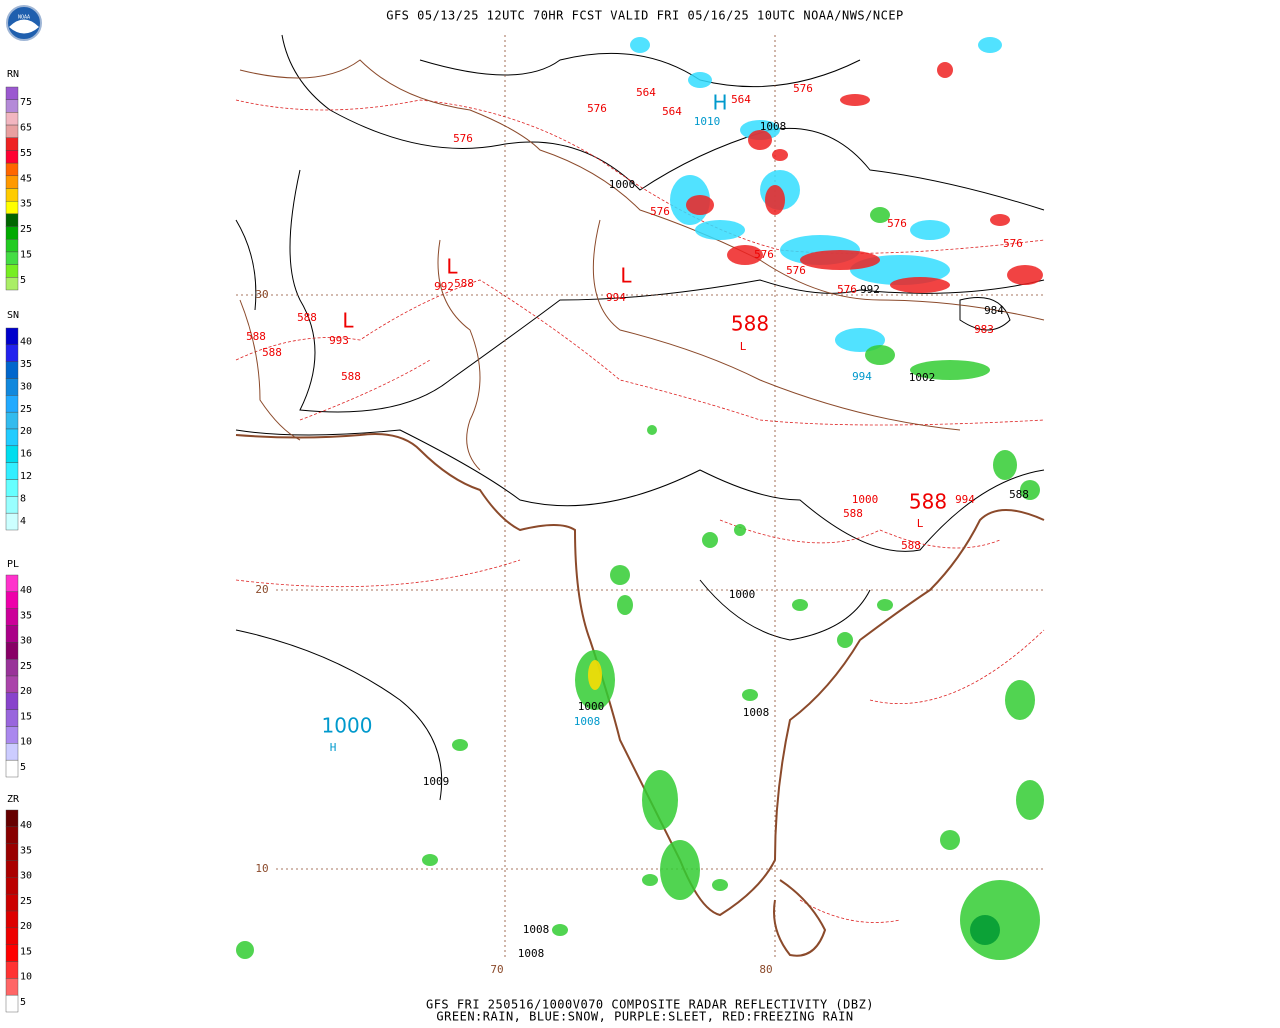 This screenshot has width=1280, height=1028. I want to click on graticule-label: 30, so click(261, 294).